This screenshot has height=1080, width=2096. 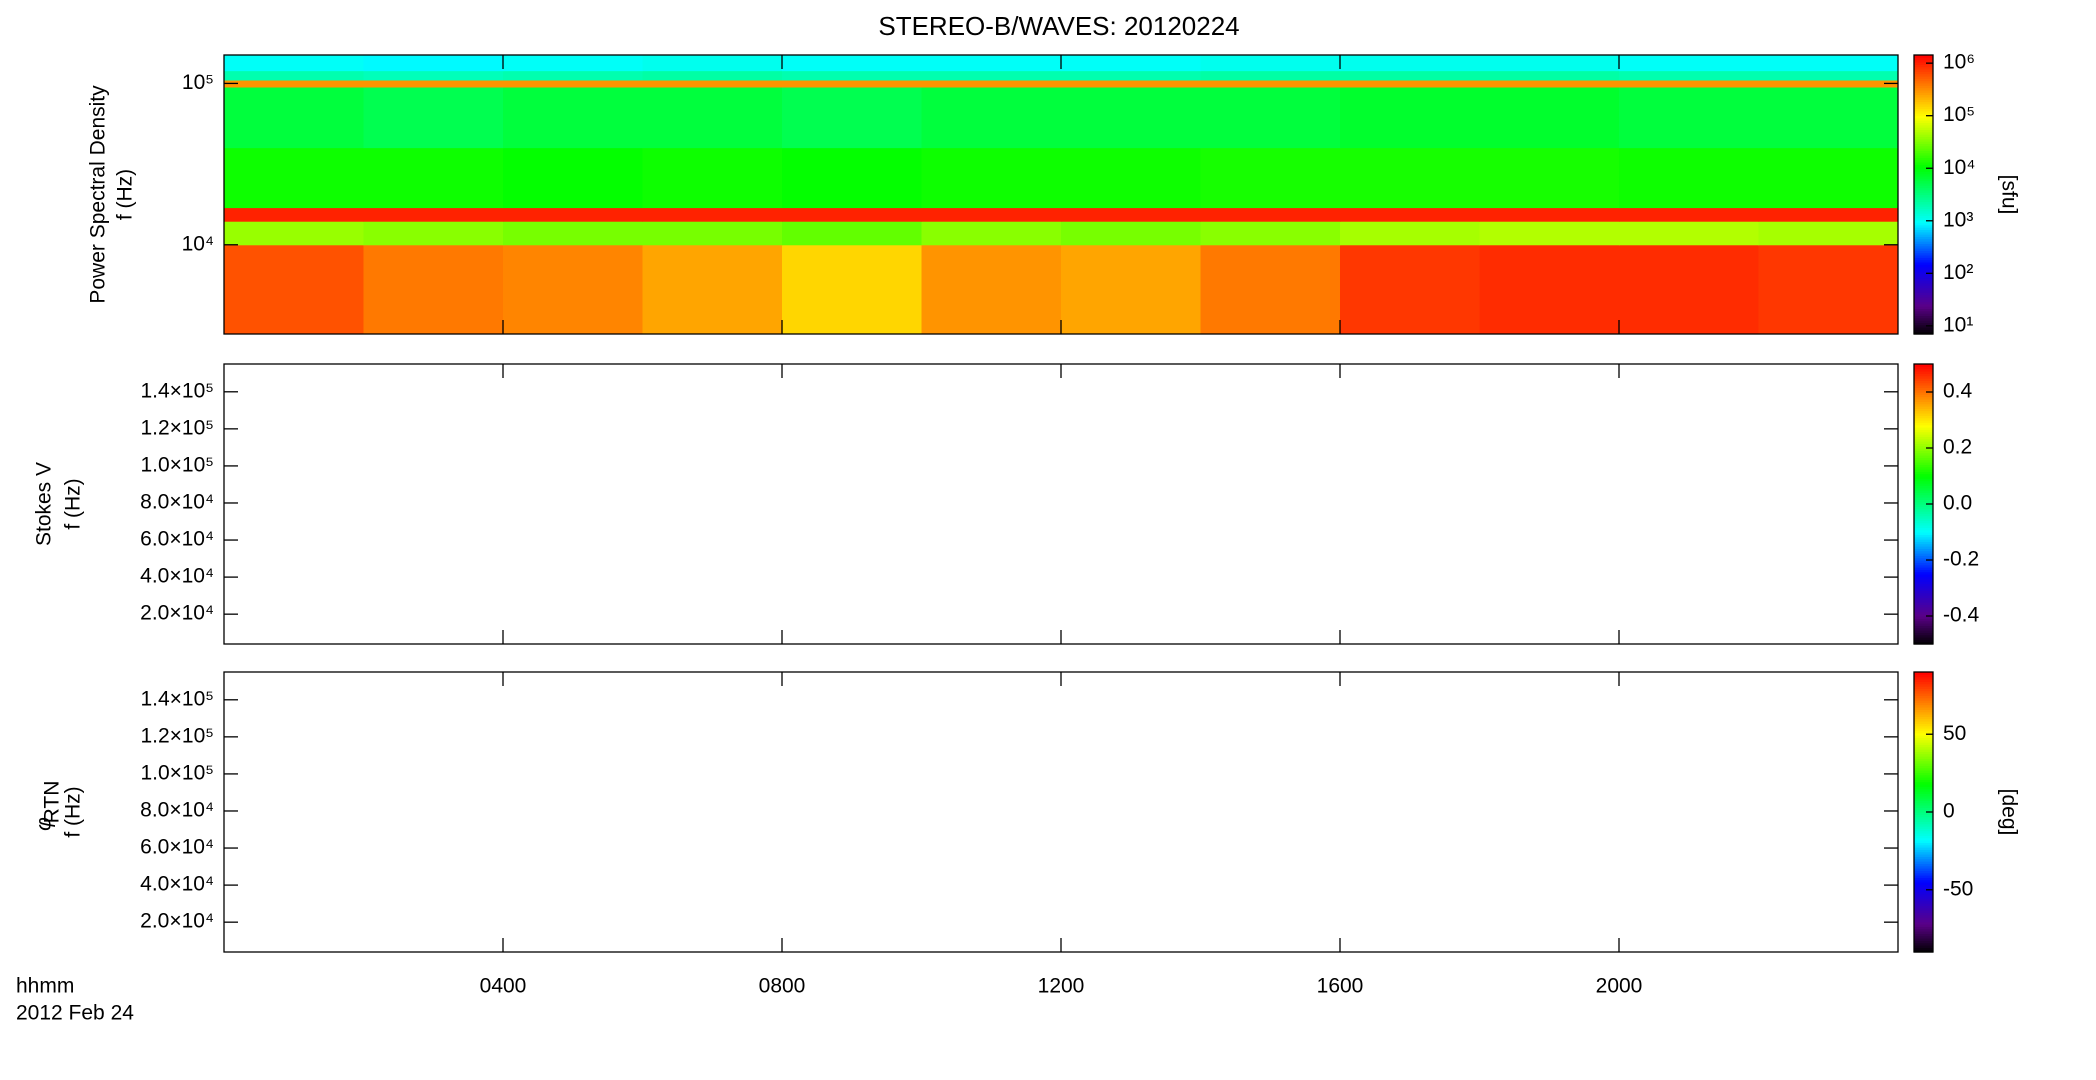 I want to click on colorbar-label: [deg], so click(x=2008, y=812).